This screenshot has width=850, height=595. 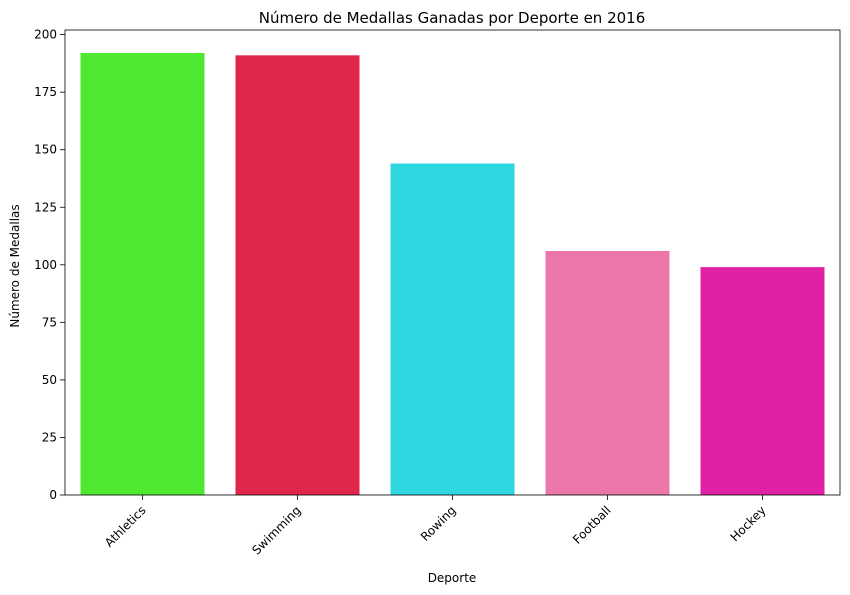 What do you see at coordinates (49, 437) in the screenshot?
I see `y-tick-label: 25` at bounding box center [49, 437].